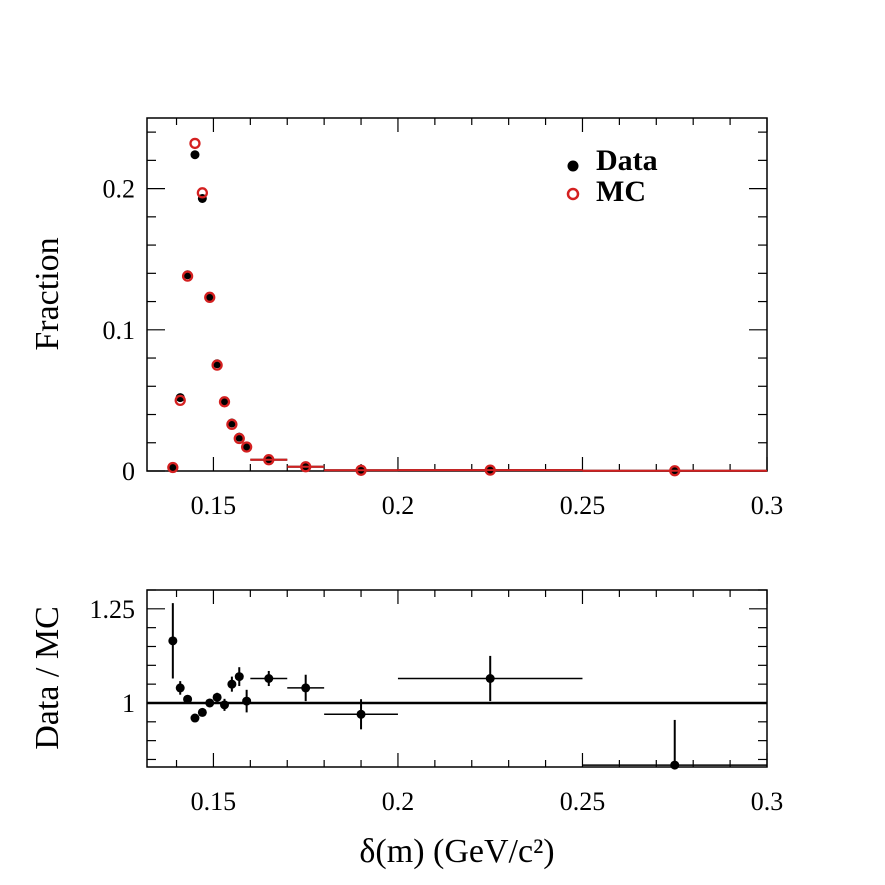 This screenshot has width=885, height=885. Describe the element at coordinates (214, 505) in the screenshot. I see `top-x-tick-label: 0.15` at that location.